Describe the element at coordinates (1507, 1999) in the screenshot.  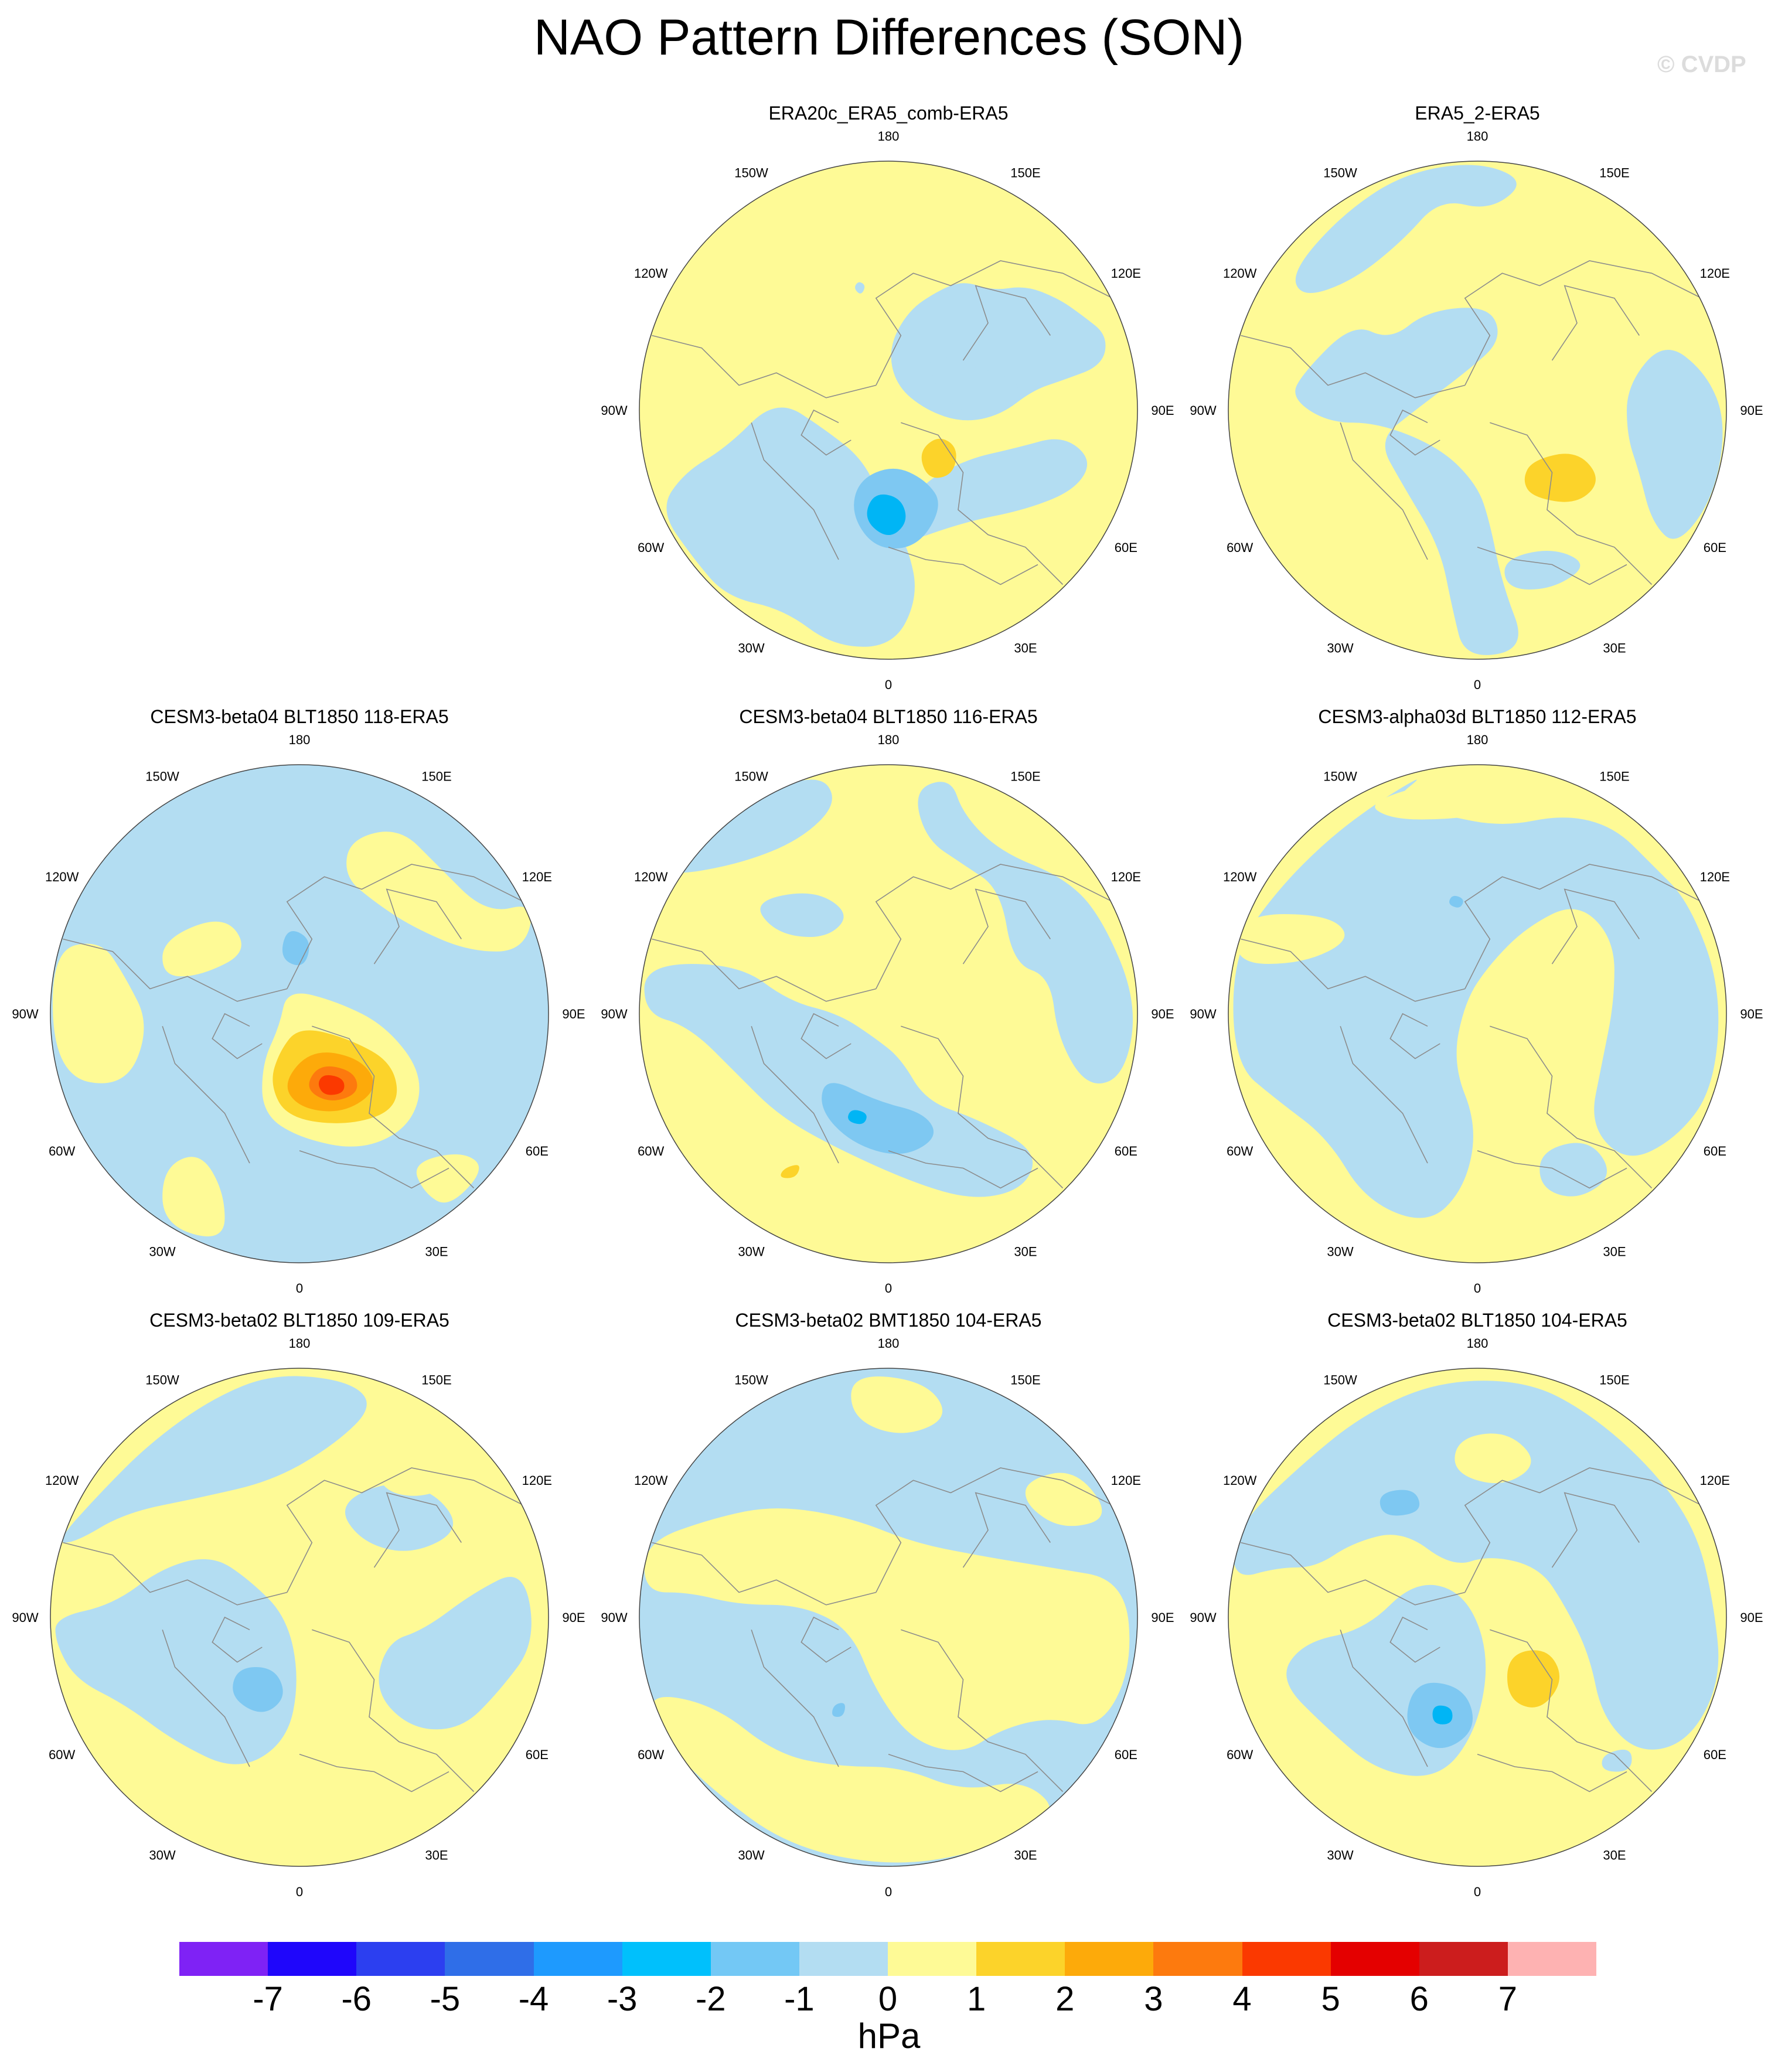
I see `colorbar-tick-label: 7` at that location.